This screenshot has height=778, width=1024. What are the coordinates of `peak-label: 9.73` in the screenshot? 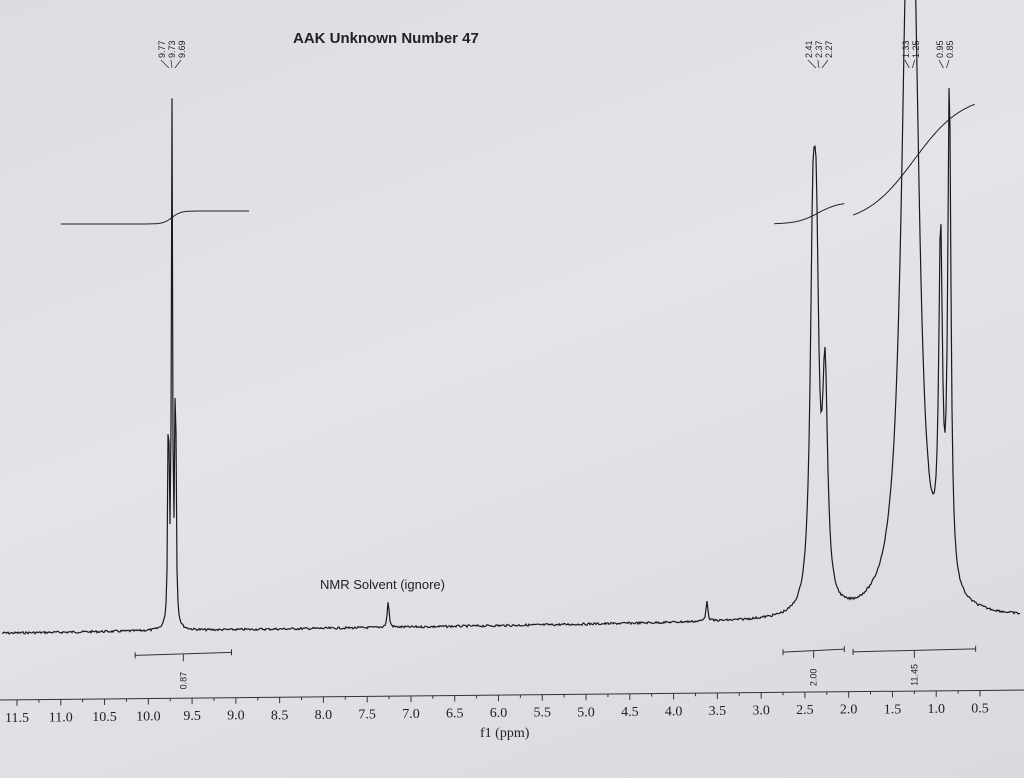 It's located at (172, 49).